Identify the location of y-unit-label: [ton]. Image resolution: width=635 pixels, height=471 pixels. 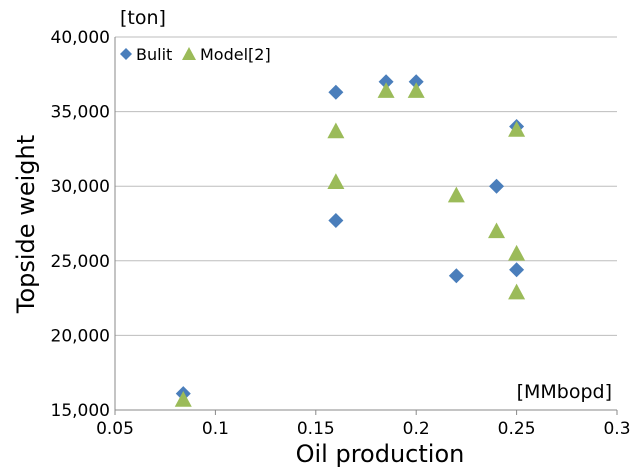
(143, 18).